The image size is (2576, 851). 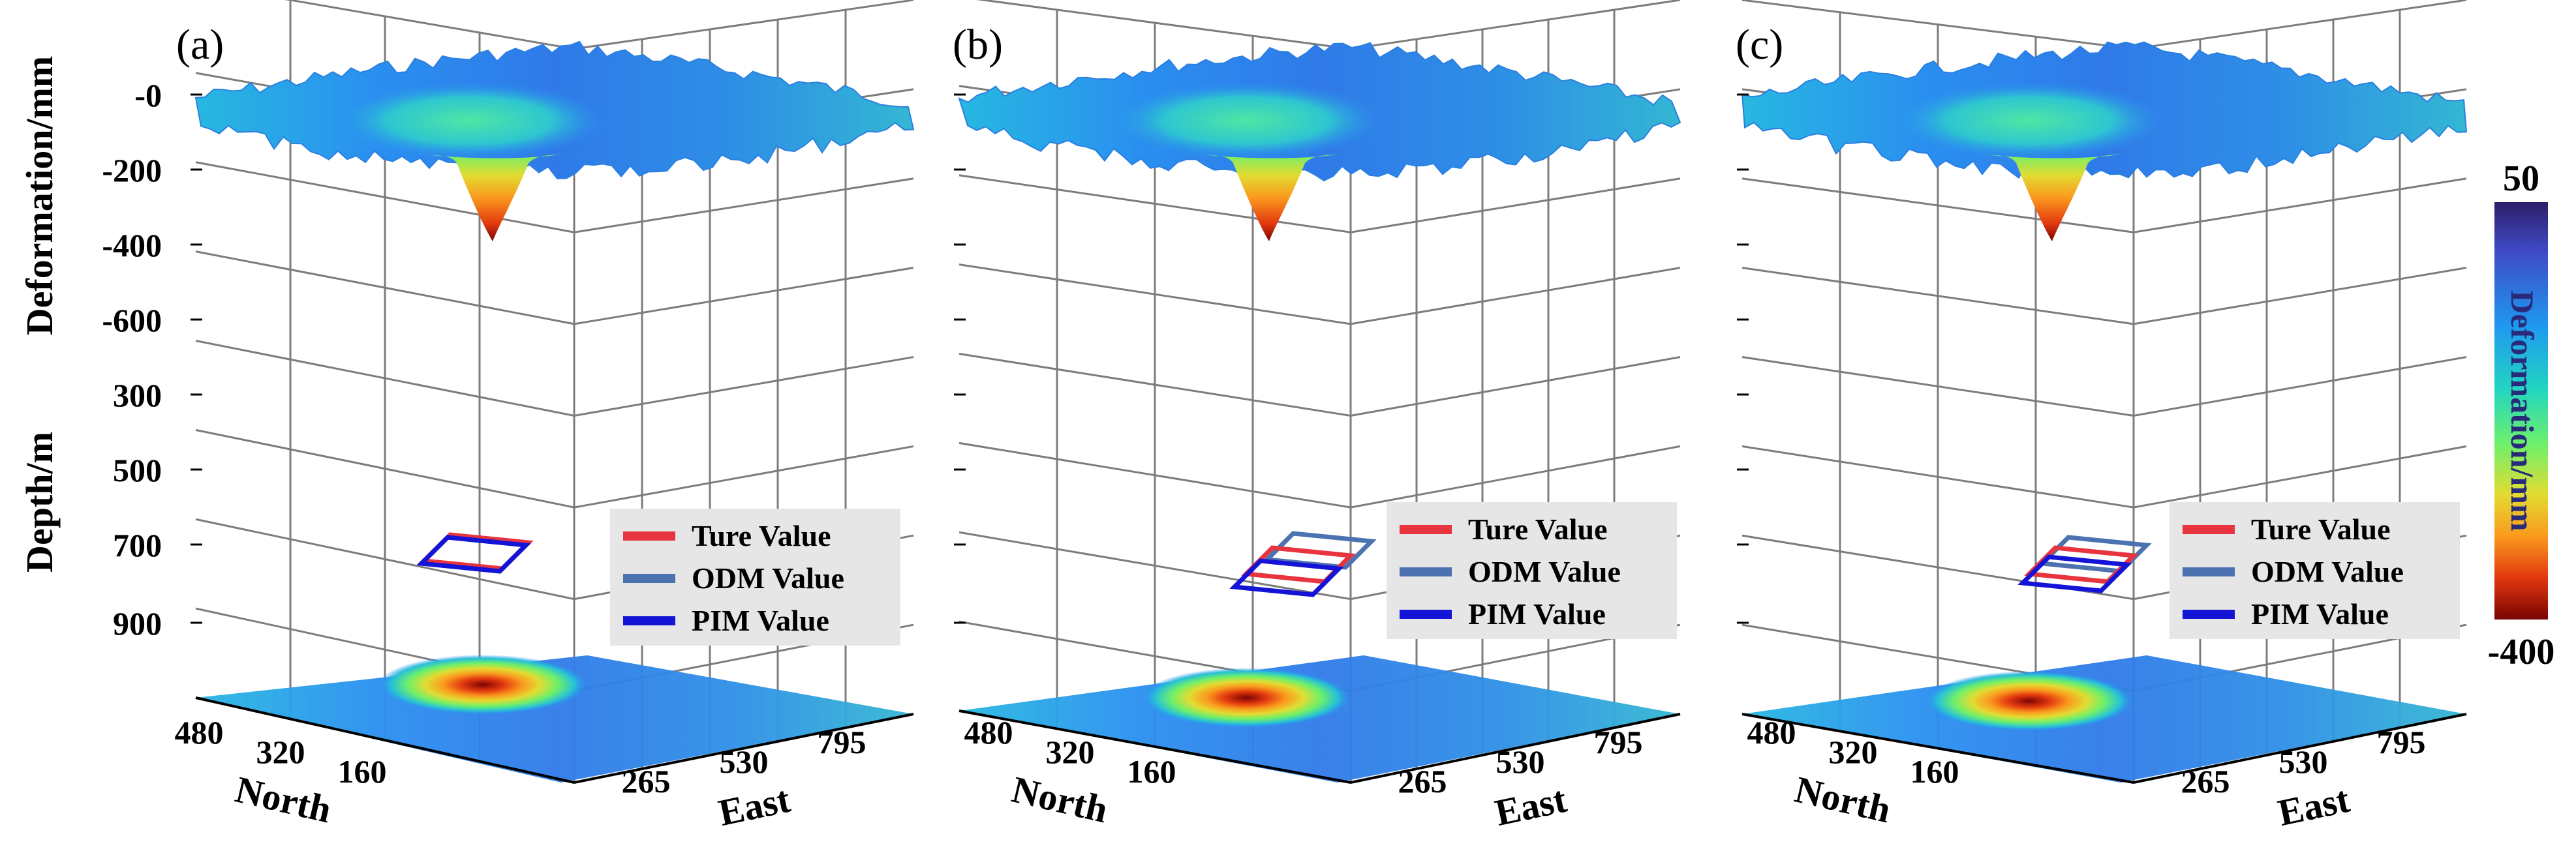 I want to click on z-tick-label: -200, so click(x=132, y=170).